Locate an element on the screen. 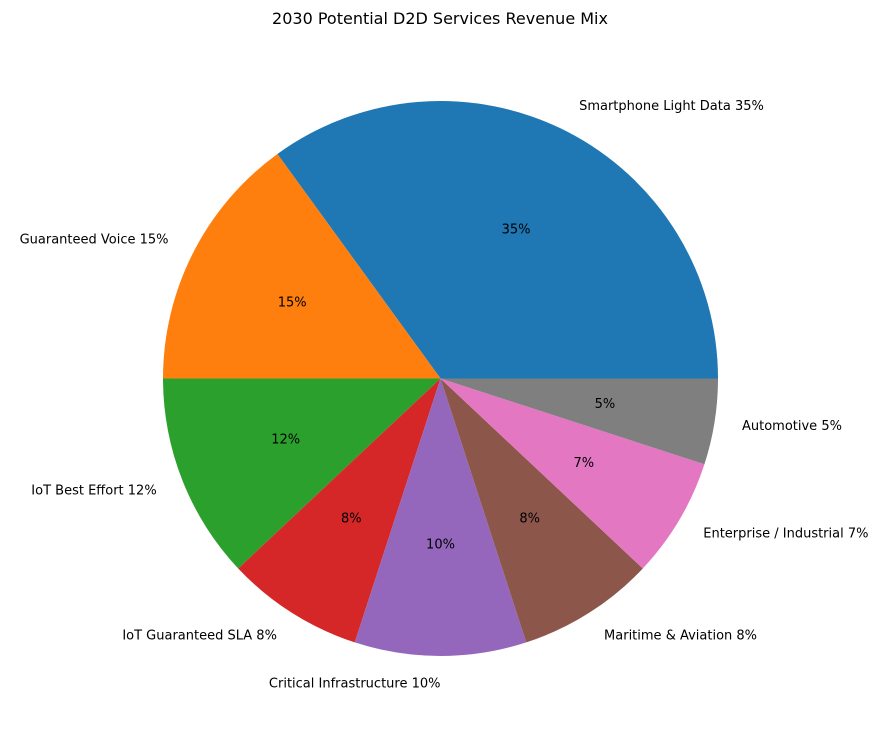 The image size is (889, 735). slice-label: IoT Guaranteed SLA 8% is located at coordinates (199, 636).